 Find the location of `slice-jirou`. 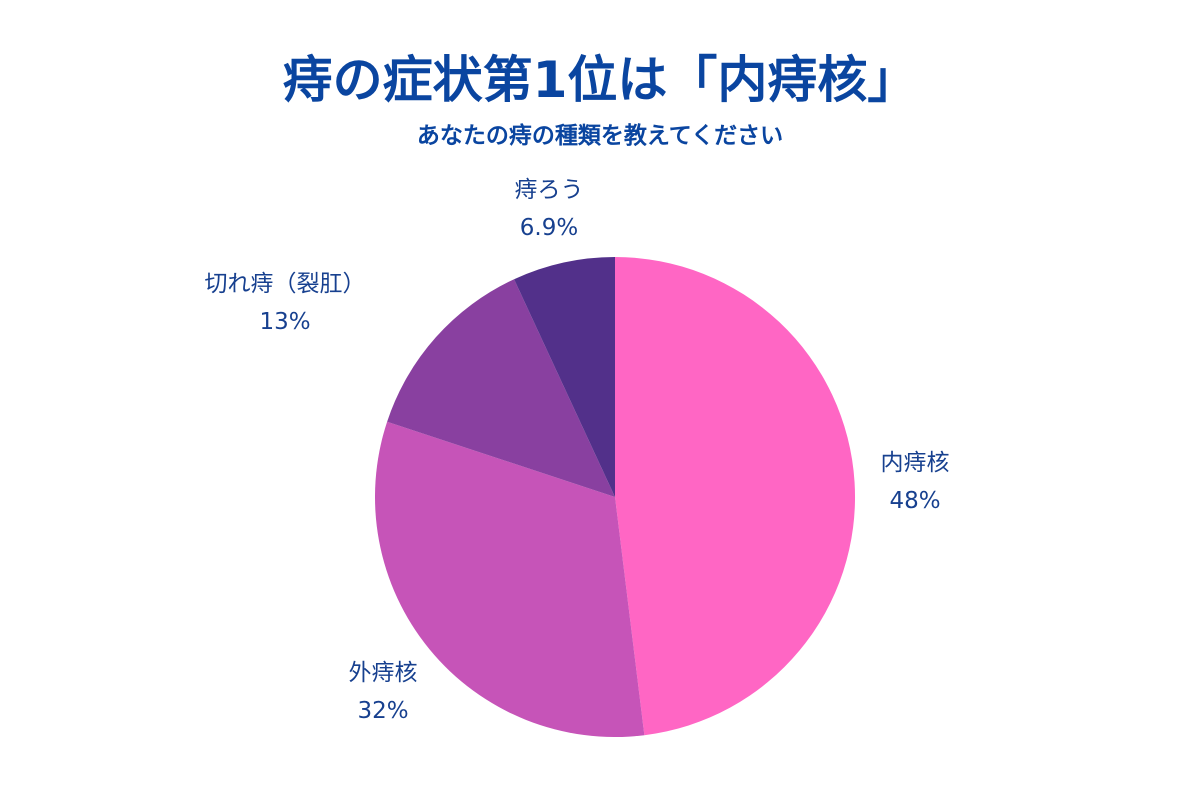

slice-jirou is located at coordinates (564, 377).